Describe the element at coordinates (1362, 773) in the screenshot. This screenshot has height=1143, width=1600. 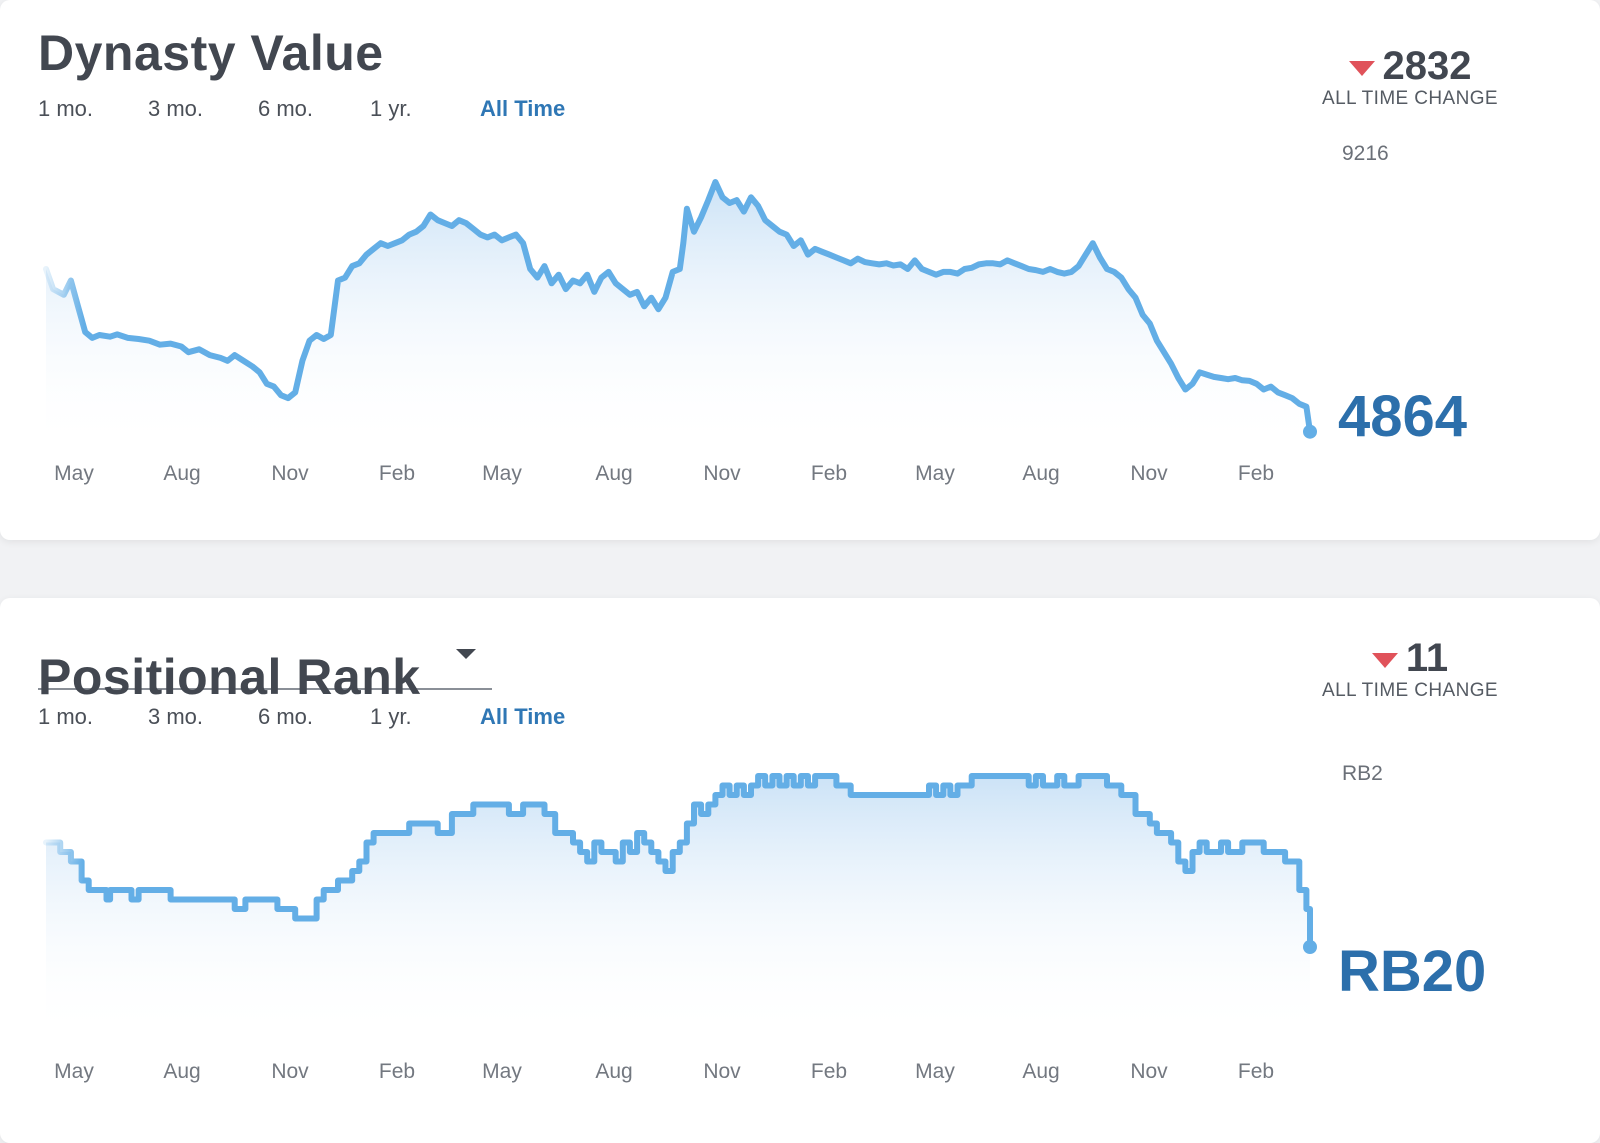
I see `peak-rank-label: RB2` at that location.